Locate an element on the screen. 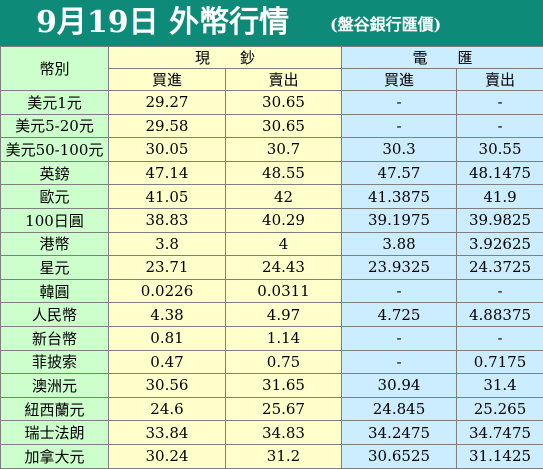 This screenshot has width=543, height=469. cash-sell-cell: 42 is located at coordinates (284, 197).